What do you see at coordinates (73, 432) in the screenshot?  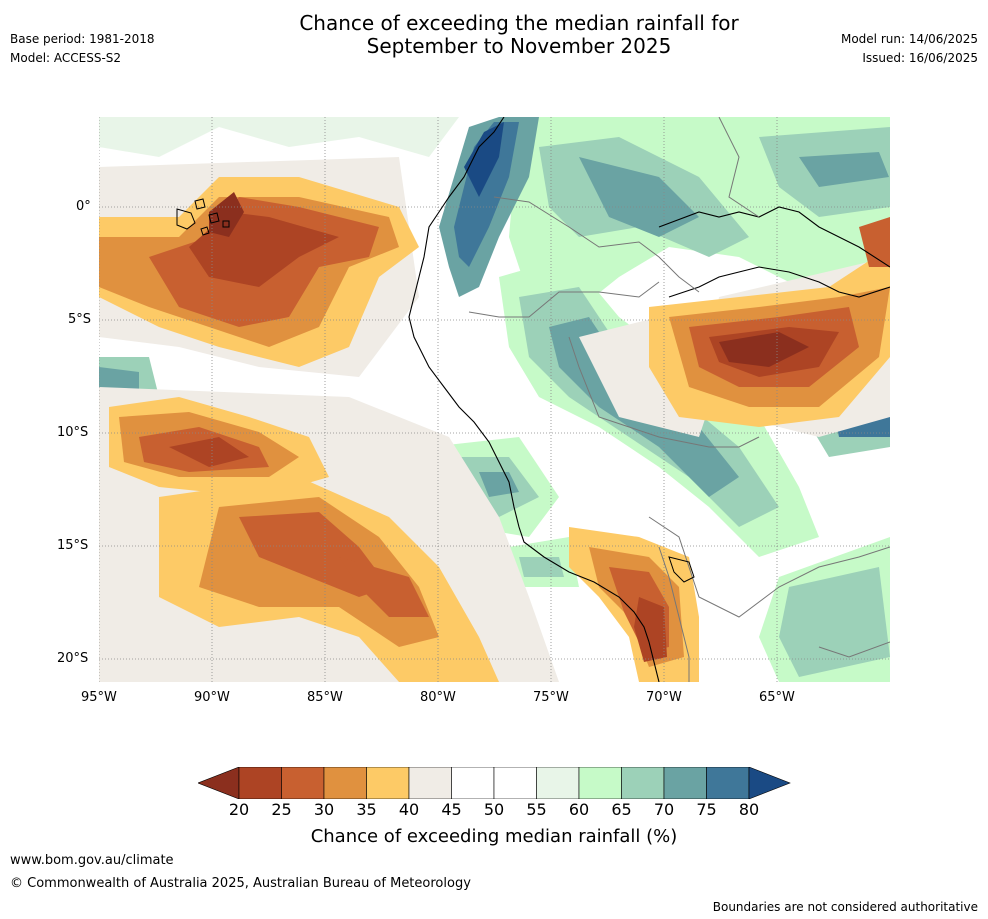 I see `lat-label-10s: 10°S` at bounding box center [73, 432].